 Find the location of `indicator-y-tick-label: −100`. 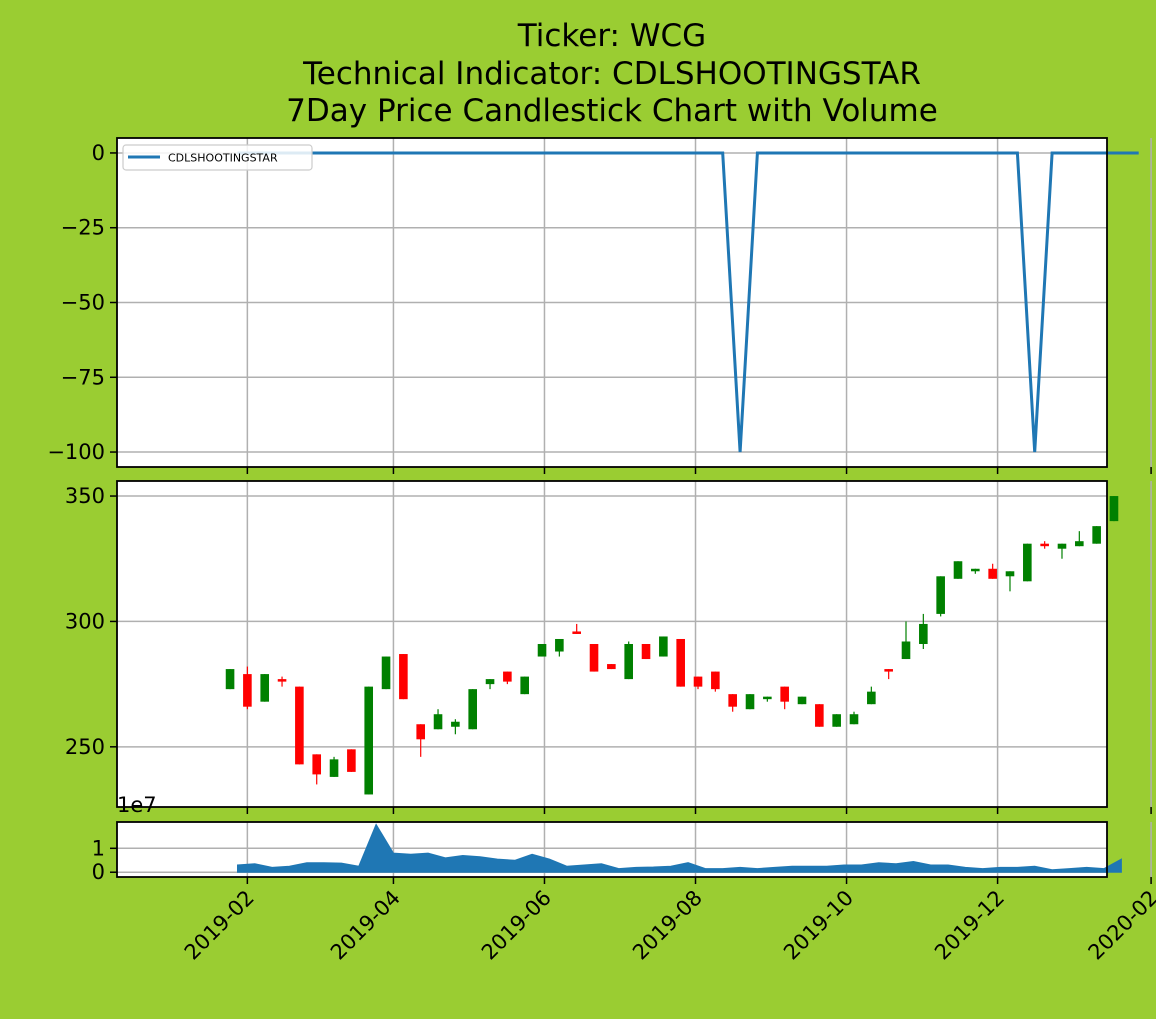

indicator-y-tick-label: −100 is located at coordinates (76, 452).